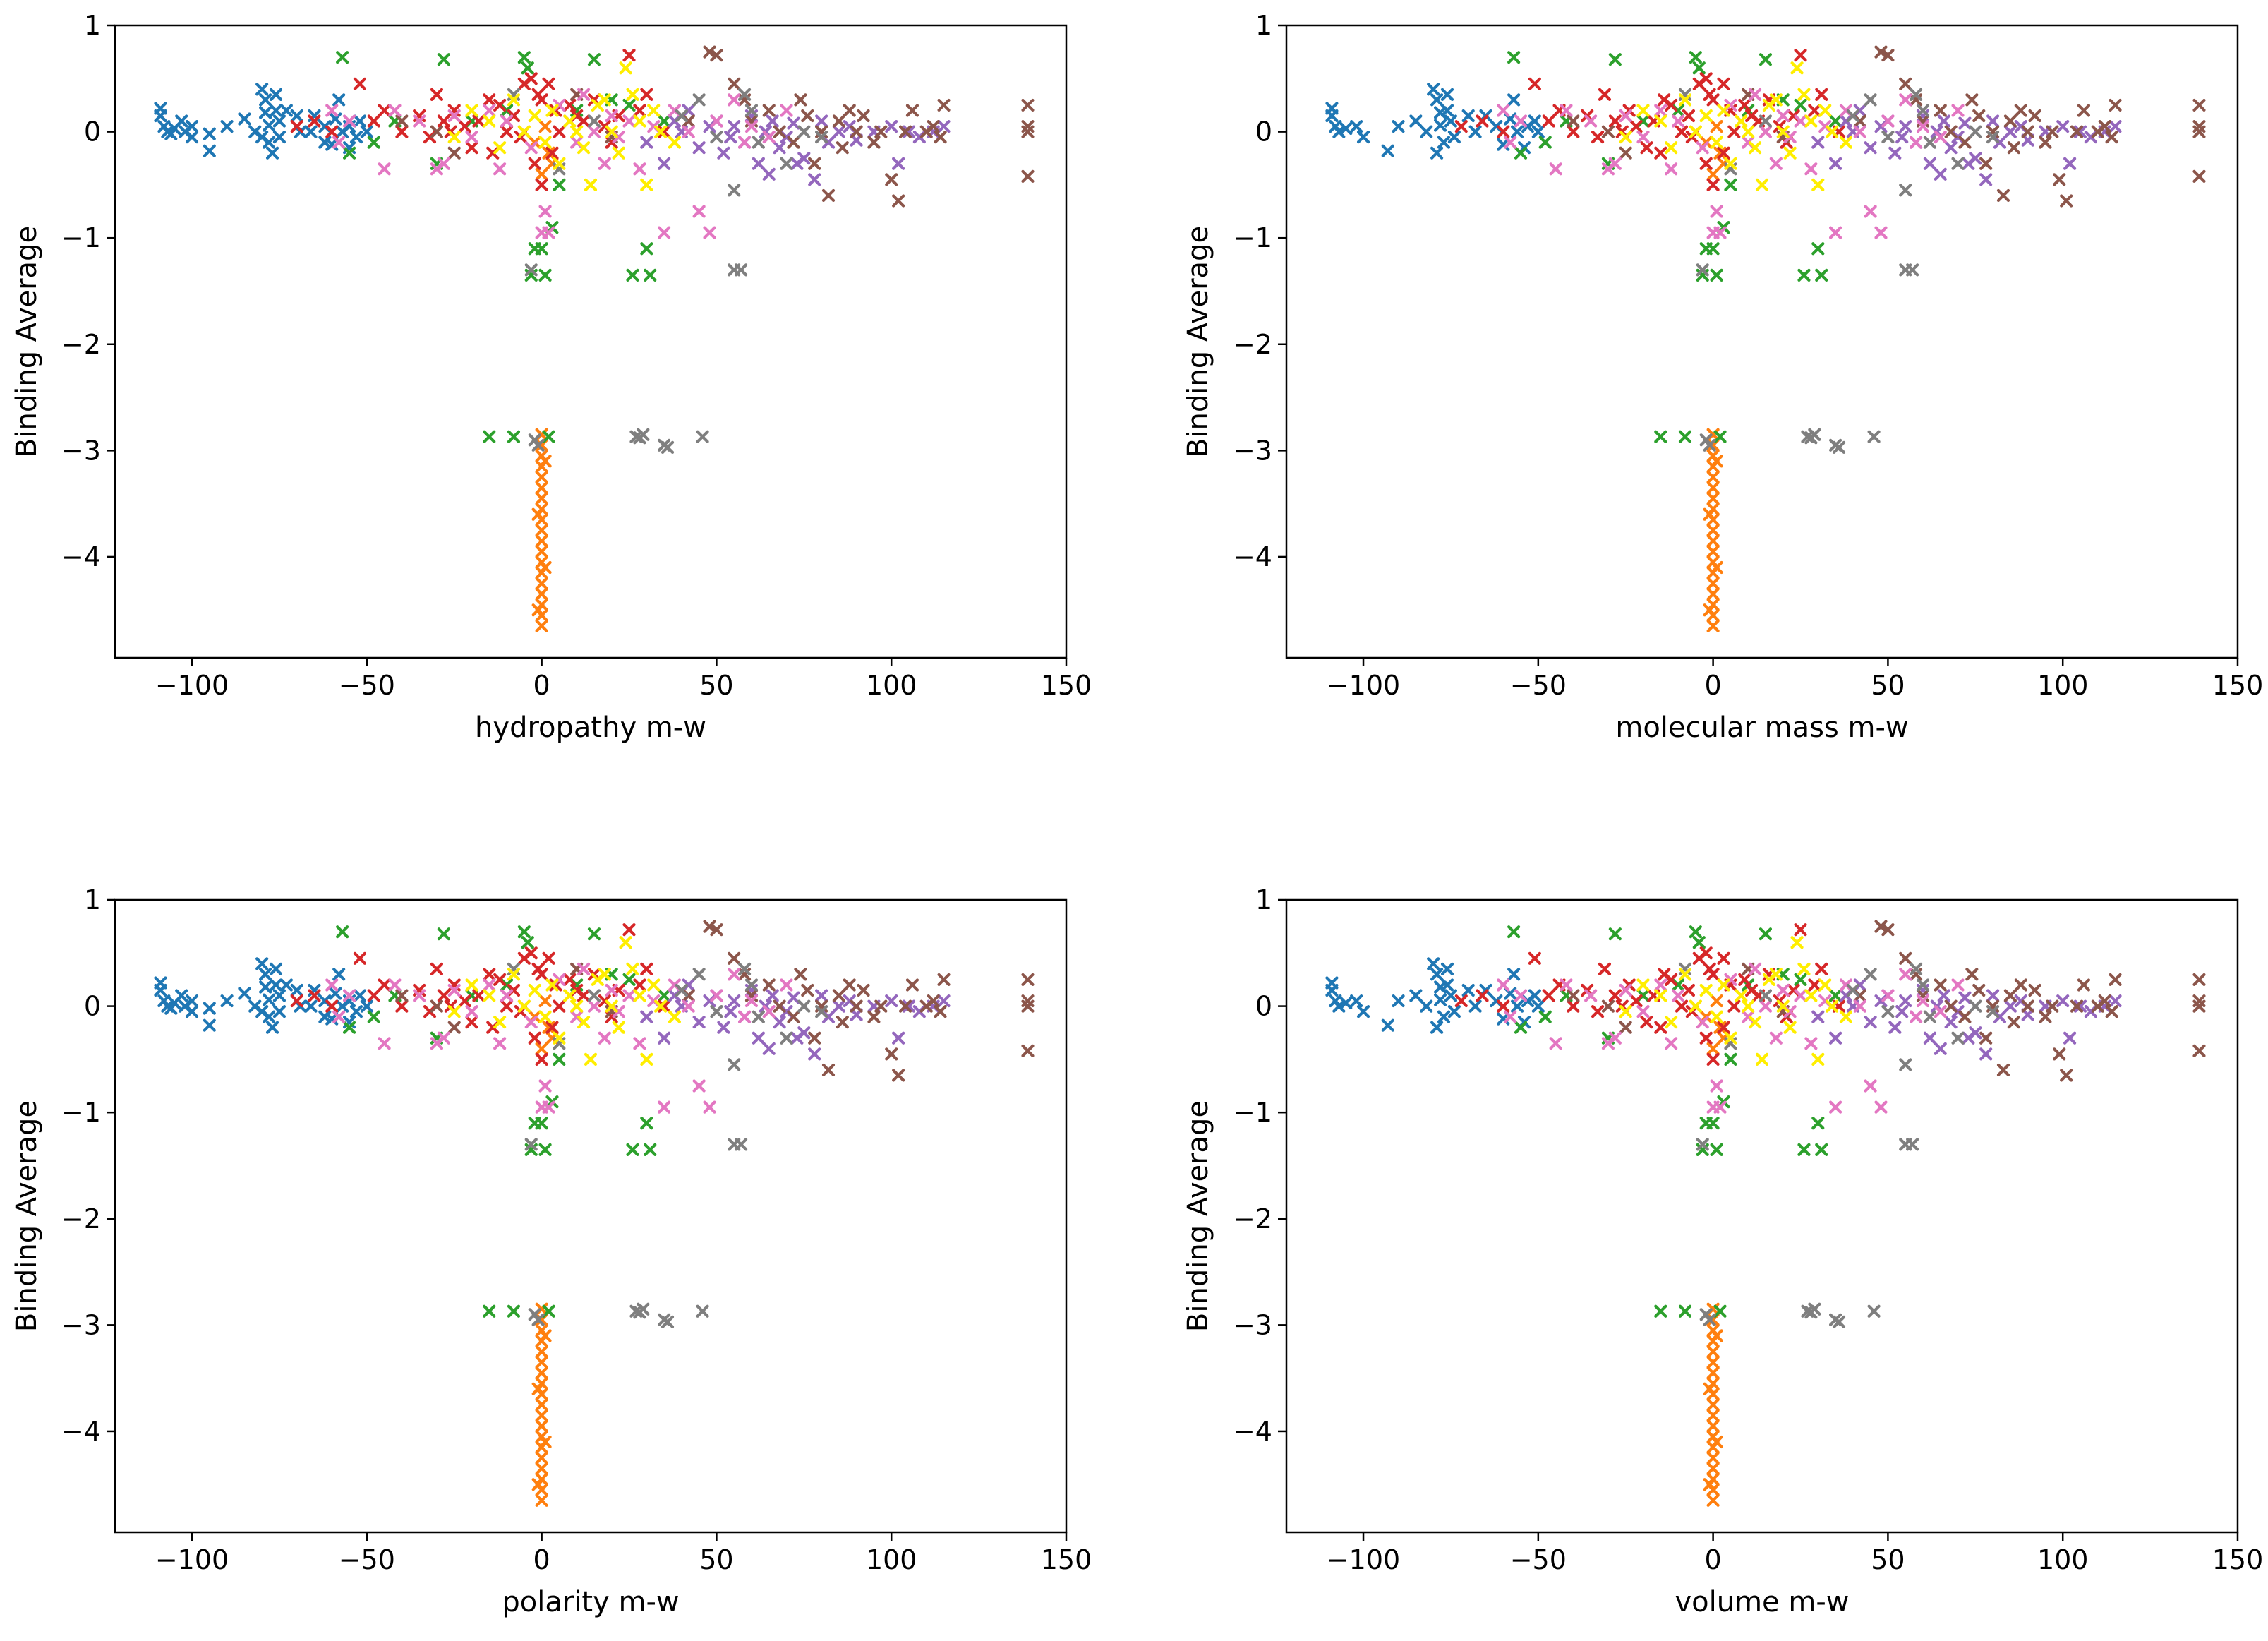 The height and width of the screenshot is (1641, 2268). What do you see at coordinates (1888, 1559) in the screenshot?
I see `x-tick-label: 50` at bounding box center [1888, 1559].